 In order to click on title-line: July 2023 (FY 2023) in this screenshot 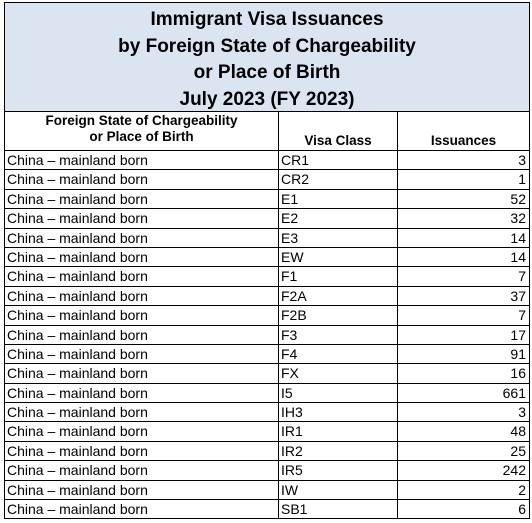, I will do `click(267, 99)`.